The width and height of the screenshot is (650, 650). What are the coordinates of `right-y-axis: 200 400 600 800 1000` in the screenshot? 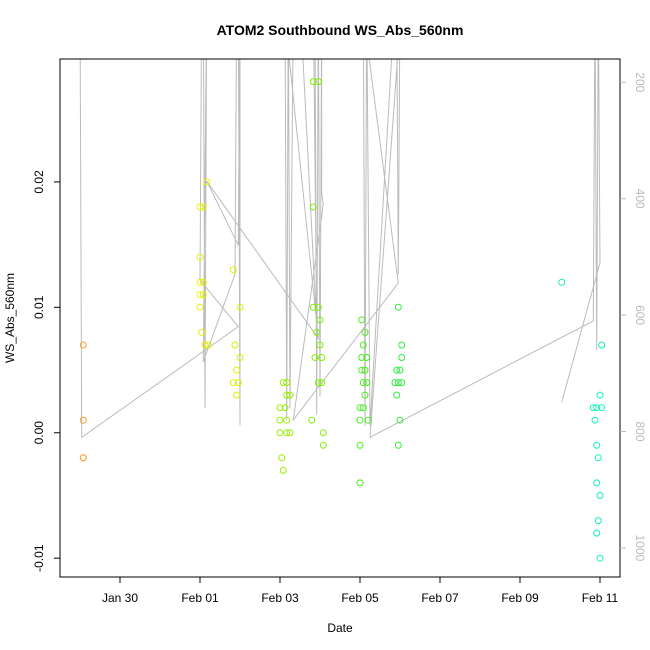 It's located at (633, 317).